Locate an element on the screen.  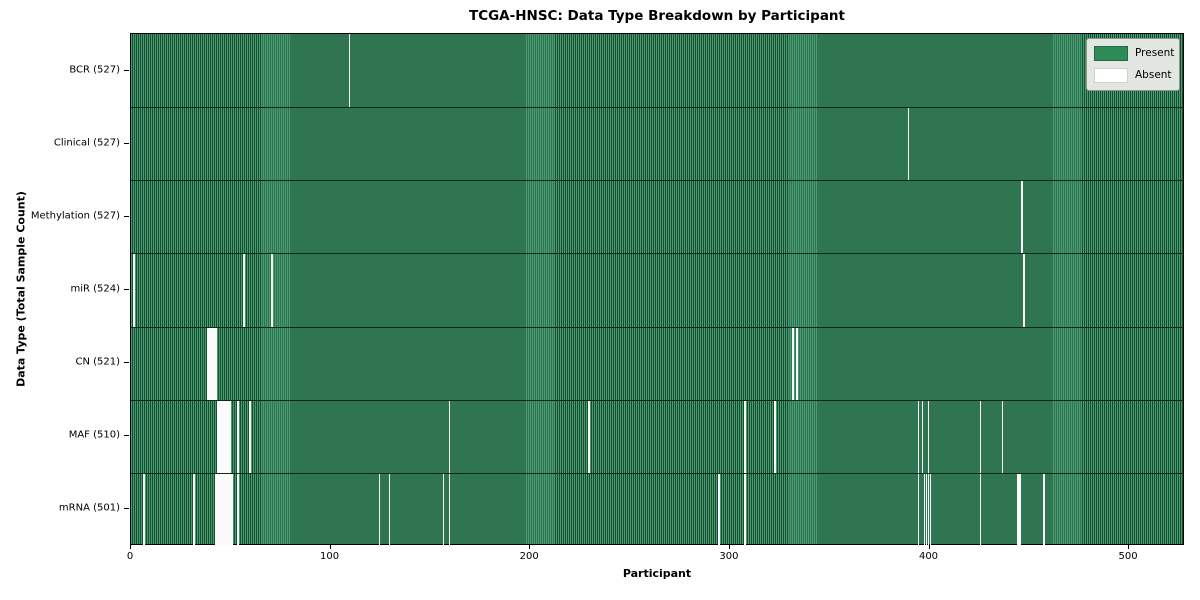
row-Clinical is located at coordinates (657, 144).